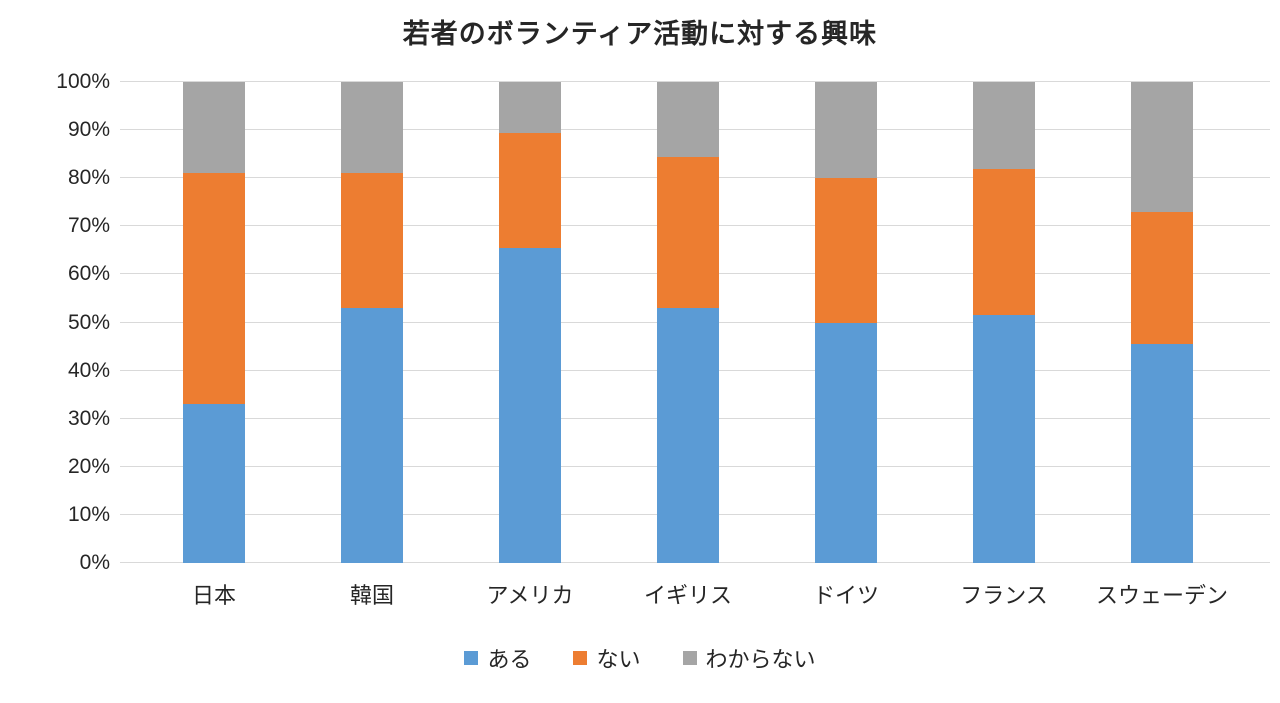 The width and height of the screenshot is (1280, 703). What do you see at coordinates (213, 595) in the screenshot?
I see `x-category-label: 日本` at bounding box center [213, 595].